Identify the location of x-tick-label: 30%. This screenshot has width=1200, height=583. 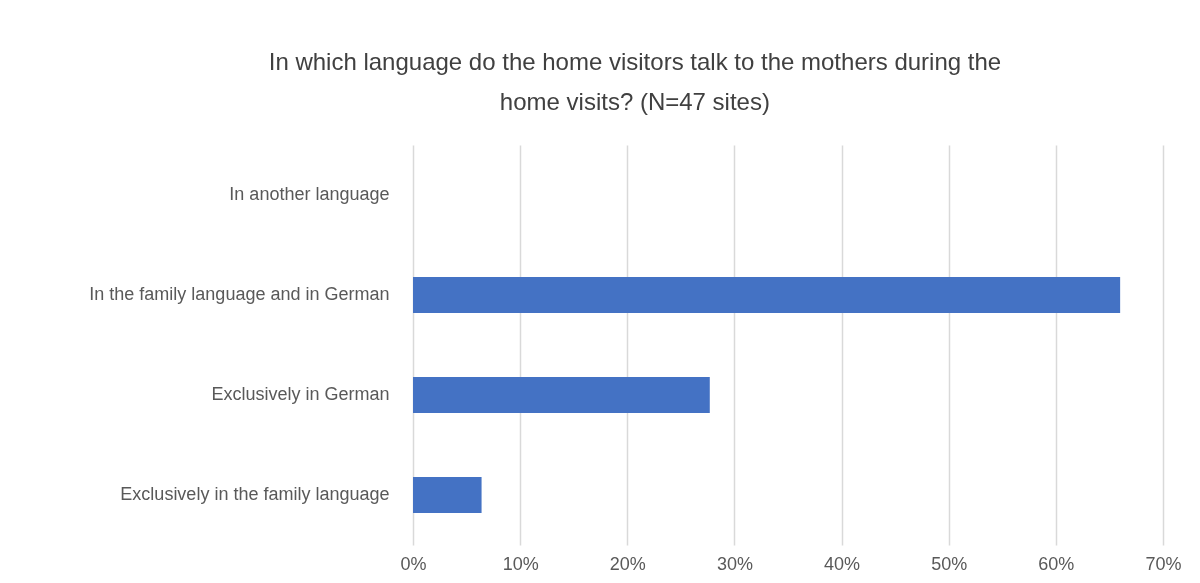
(734, 563).